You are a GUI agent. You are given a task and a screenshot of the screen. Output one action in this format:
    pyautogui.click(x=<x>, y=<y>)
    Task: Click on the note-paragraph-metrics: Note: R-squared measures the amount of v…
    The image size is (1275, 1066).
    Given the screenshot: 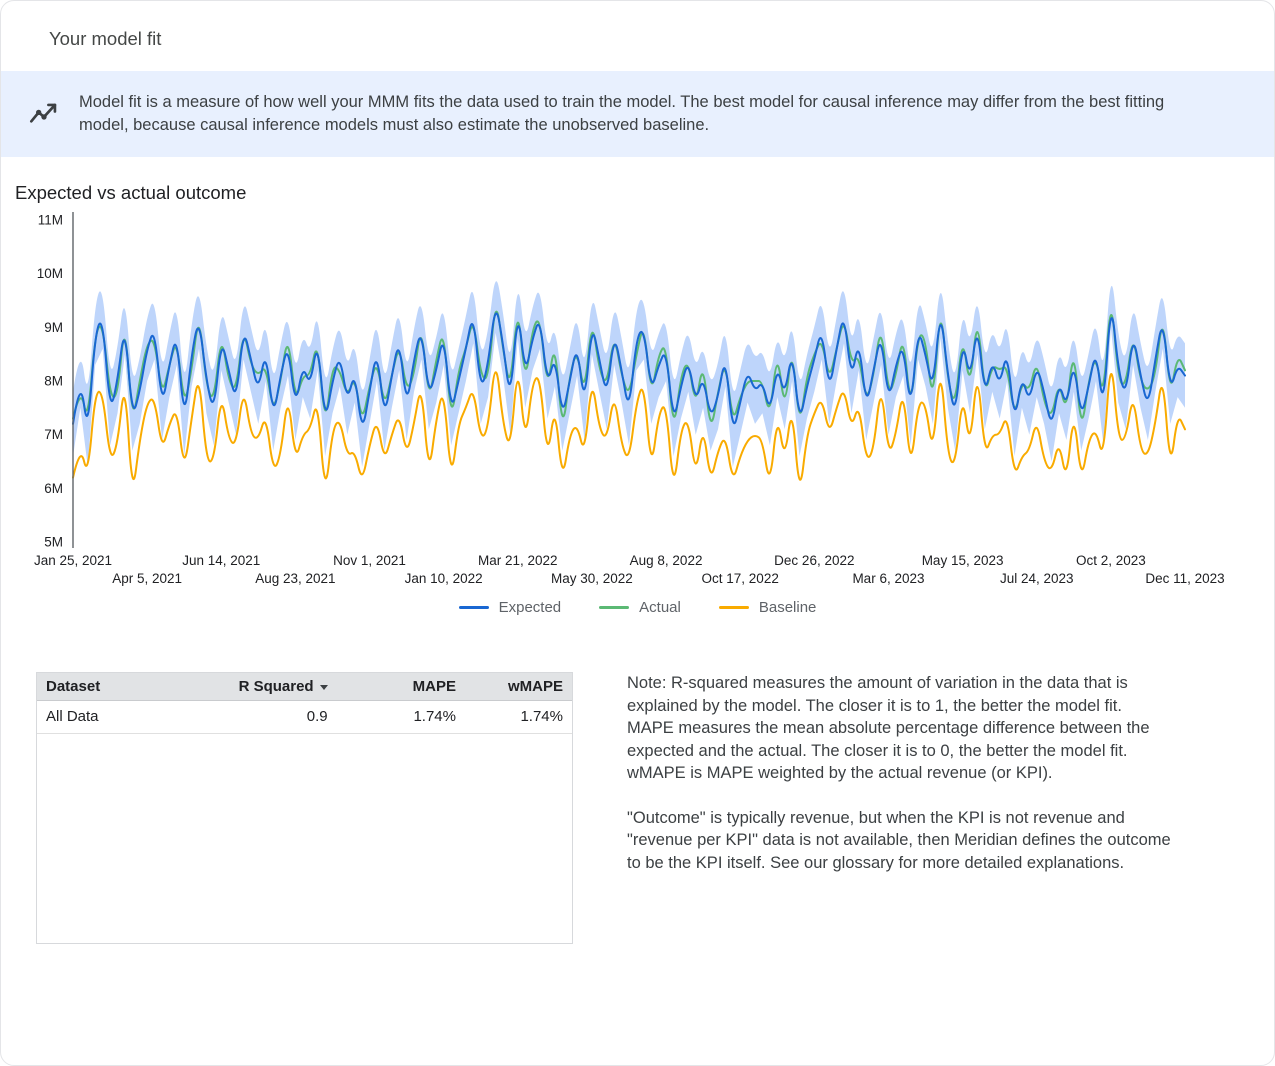 What is the action you would take?
    pyautogui.click(x=888, y=728)
    